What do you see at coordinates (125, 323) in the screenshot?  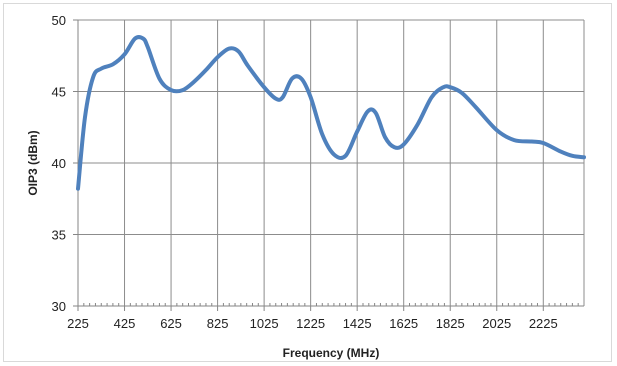 I see `x-tick-label: 425` at bounding box center [125, 323].